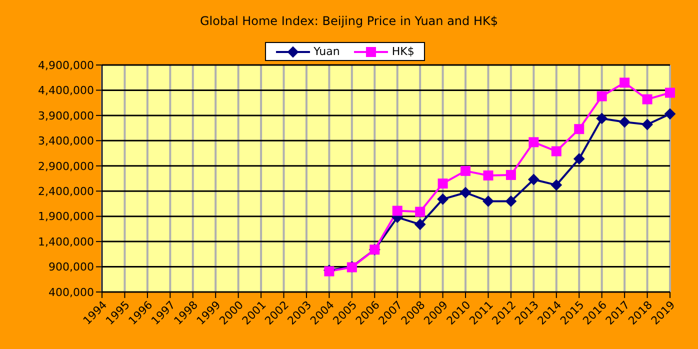 This screenshot has height=349, width=698. Describe the element at coordinates (349, 21) in the screenshot. I see `chart-title: Global Home Index: Beijing Price in Yuan and HK$` at that location.